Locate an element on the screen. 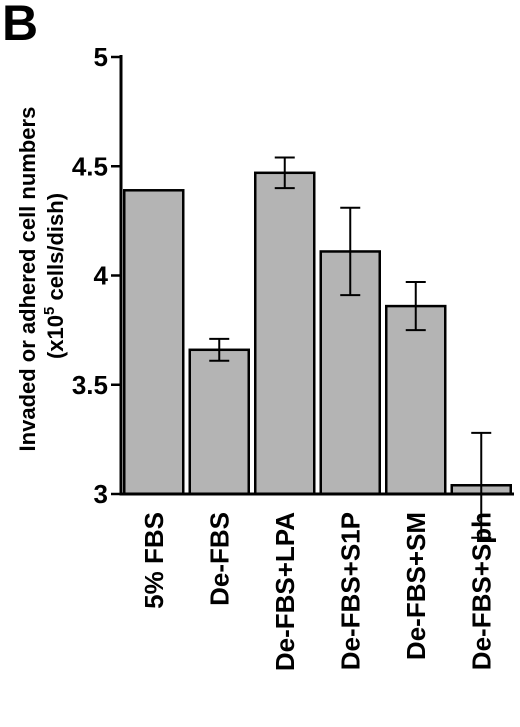 The height and width of the screenshot is (727, 520). y-tick-label: 4 is located at coordinates (101, 276).